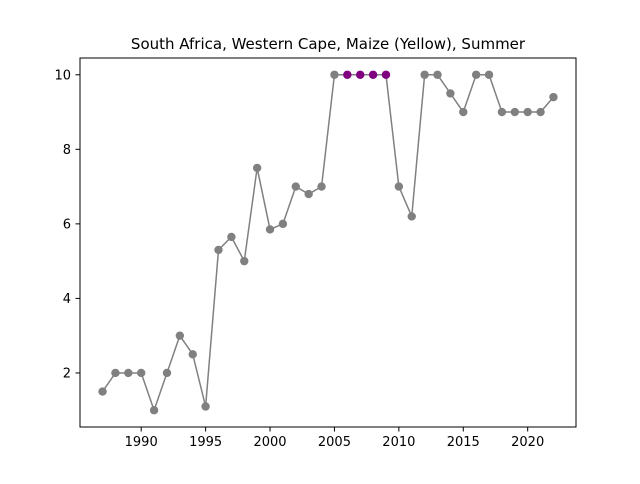  Describe the element at coordinates (463, 442) in the screenshot. I see `x-tick-label: 2015` at that location.